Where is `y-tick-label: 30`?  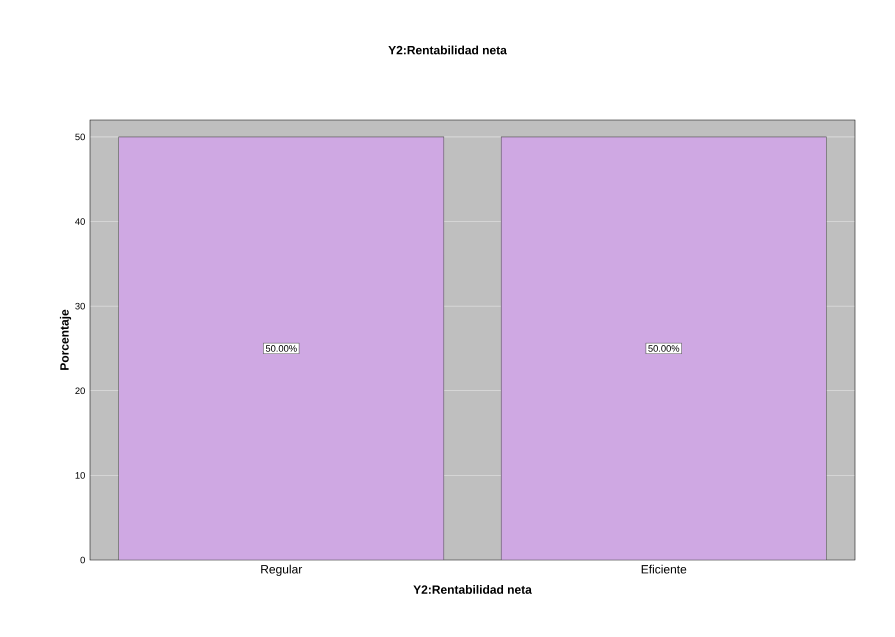
y-tick-label: 30 is located at coordinates (80, 306).